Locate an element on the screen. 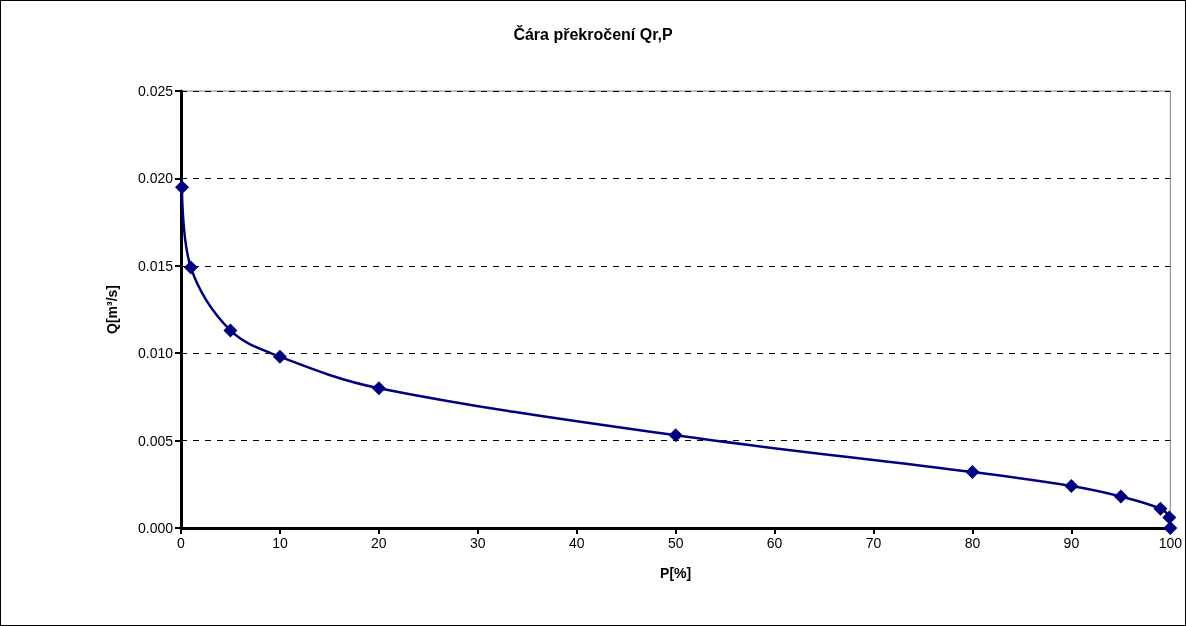 The image size is (1186, 626). x-tick-label: 80 is located at coordinates (972, 543).